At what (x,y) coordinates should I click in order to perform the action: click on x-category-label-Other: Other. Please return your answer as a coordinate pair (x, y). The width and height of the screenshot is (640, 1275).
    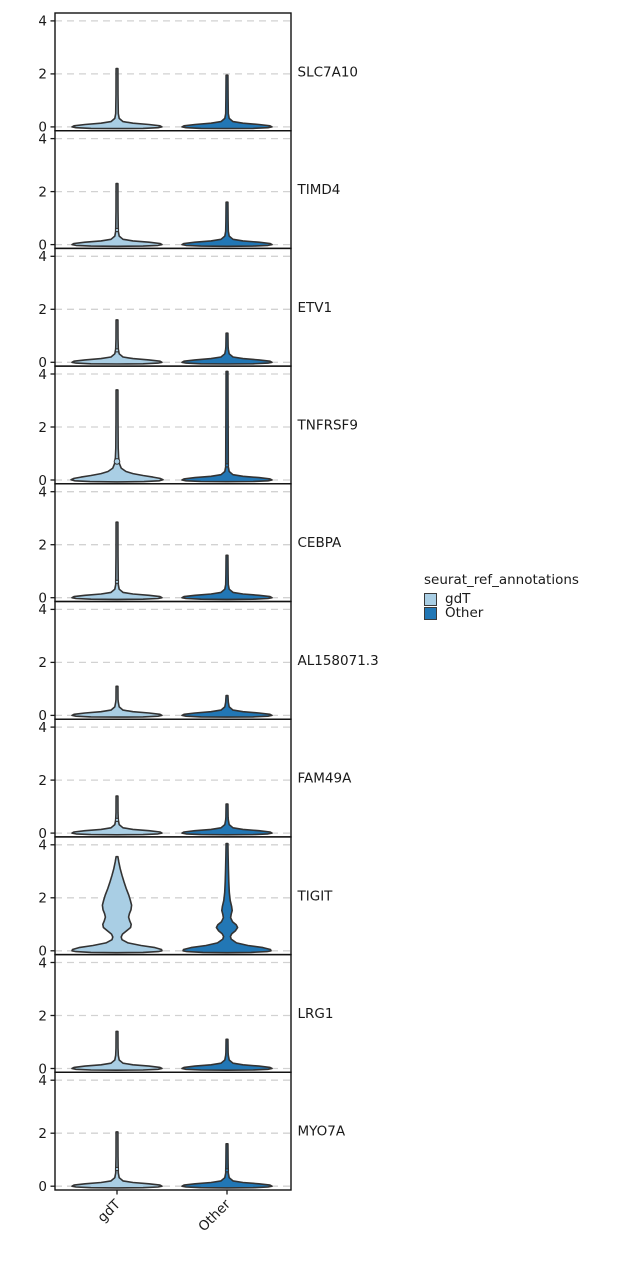
    Looking at the image, I should click on (214, 1215).